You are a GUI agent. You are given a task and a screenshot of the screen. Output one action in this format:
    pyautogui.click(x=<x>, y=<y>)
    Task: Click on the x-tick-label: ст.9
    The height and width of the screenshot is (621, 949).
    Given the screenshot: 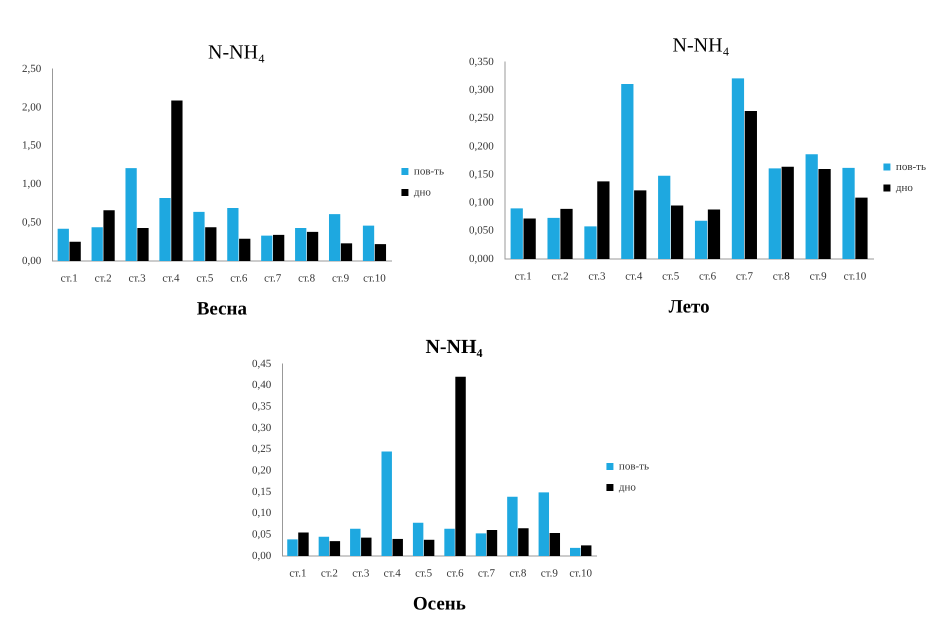 What is the action you would take?
    pyautogui.click(x=341, y=278)
    